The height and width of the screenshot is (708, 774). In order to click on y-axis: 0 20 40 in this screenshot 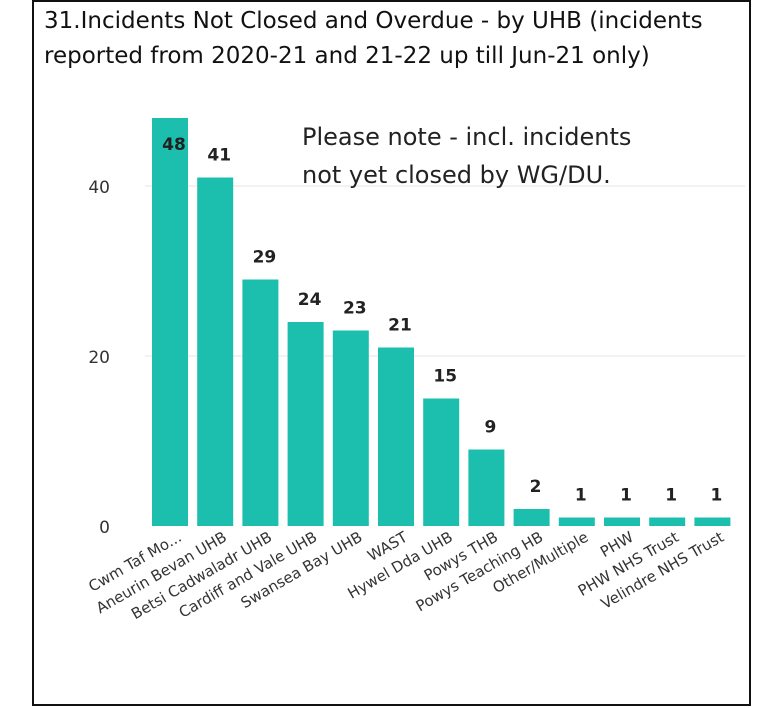, I will do `click(99, 358)`.